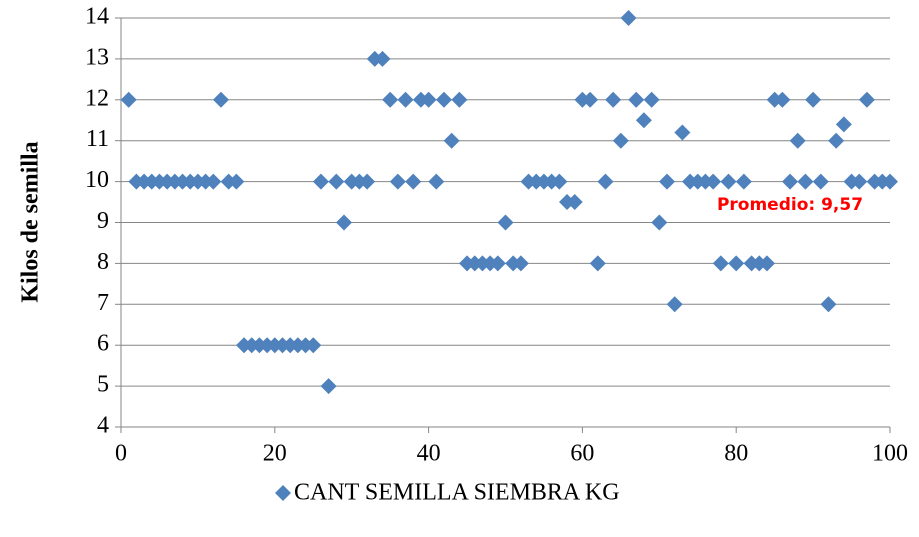 The width and height of the screenshot is (919, 537). I want to click on y-tick-label: 7, so click(103, 303).